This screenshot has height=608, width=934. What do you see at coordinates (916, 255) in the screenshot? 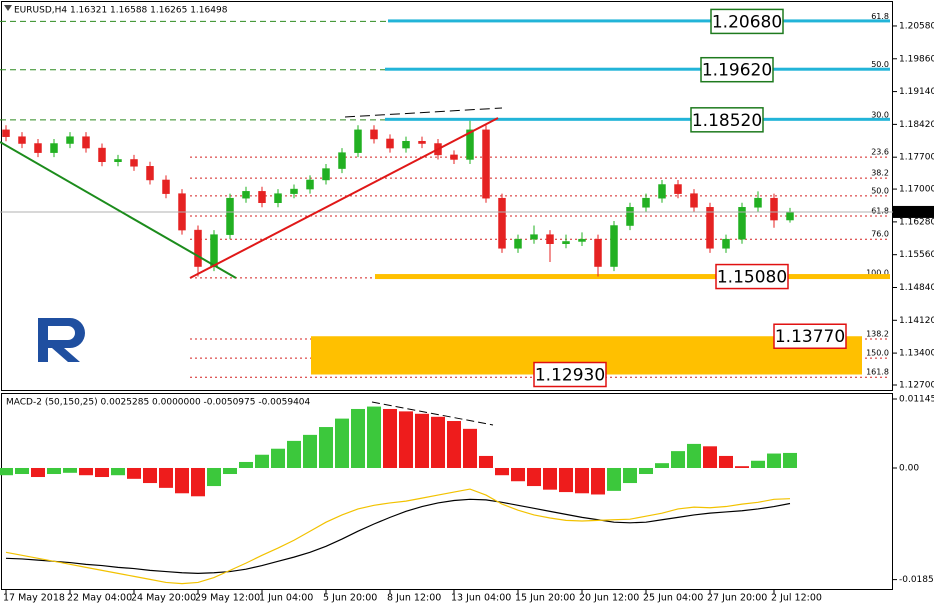
I see `y-tick-label: 1.15560` at bounding box center [916, 255].